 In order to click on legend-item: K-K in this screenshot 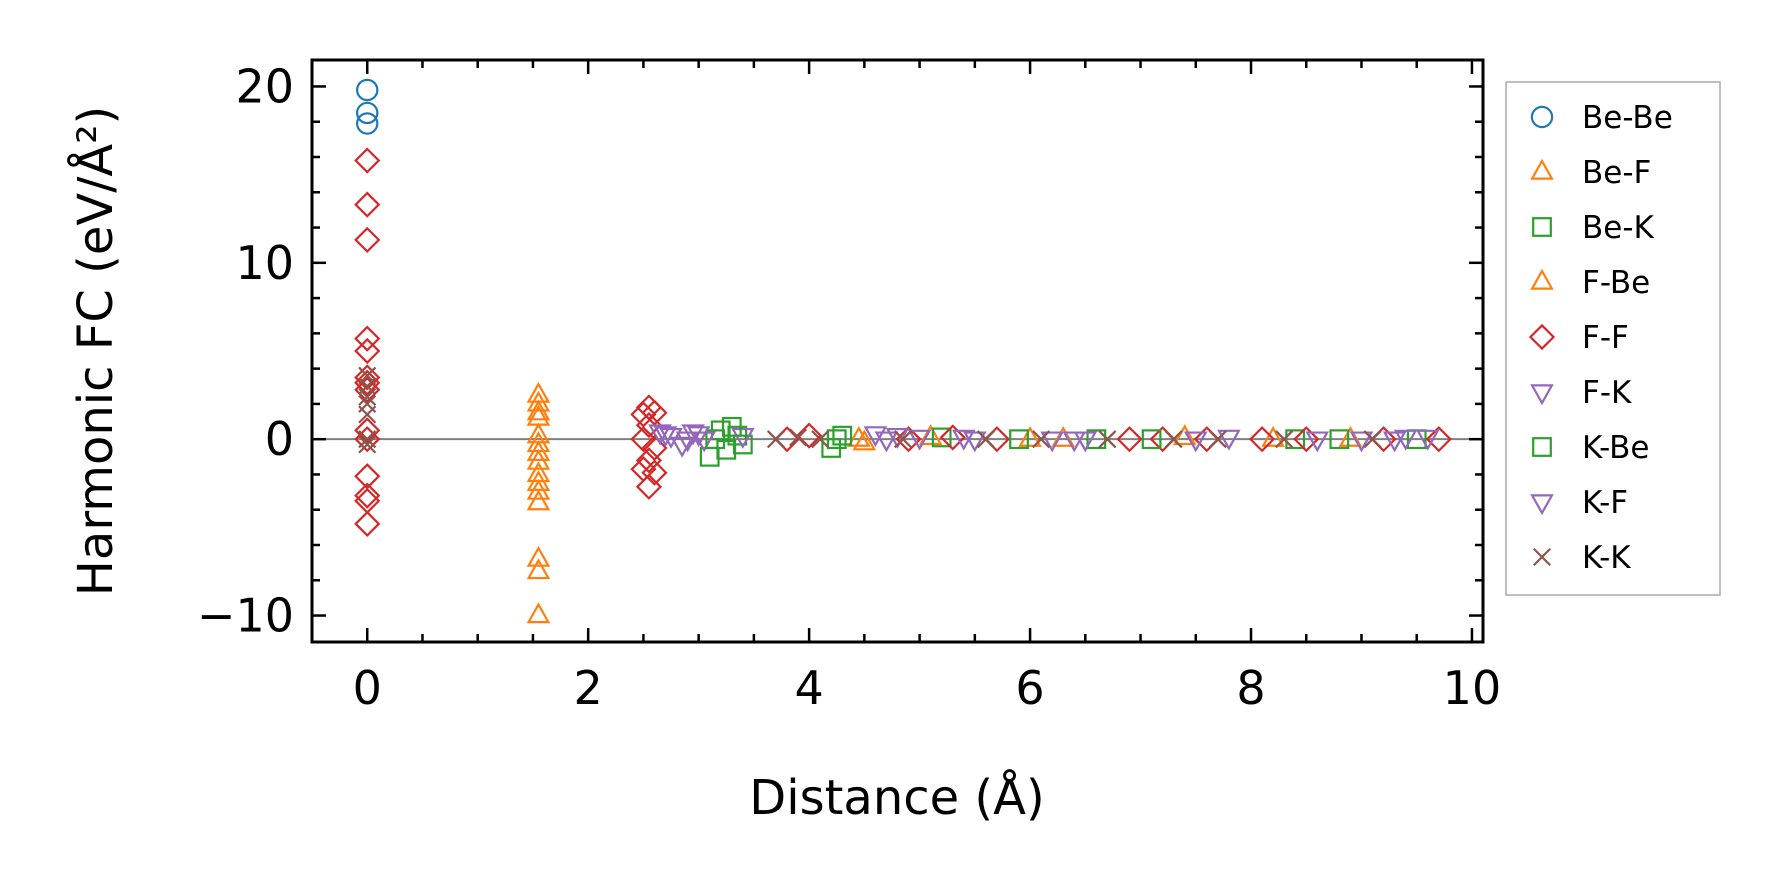, I will do `click(1581, 558)`.